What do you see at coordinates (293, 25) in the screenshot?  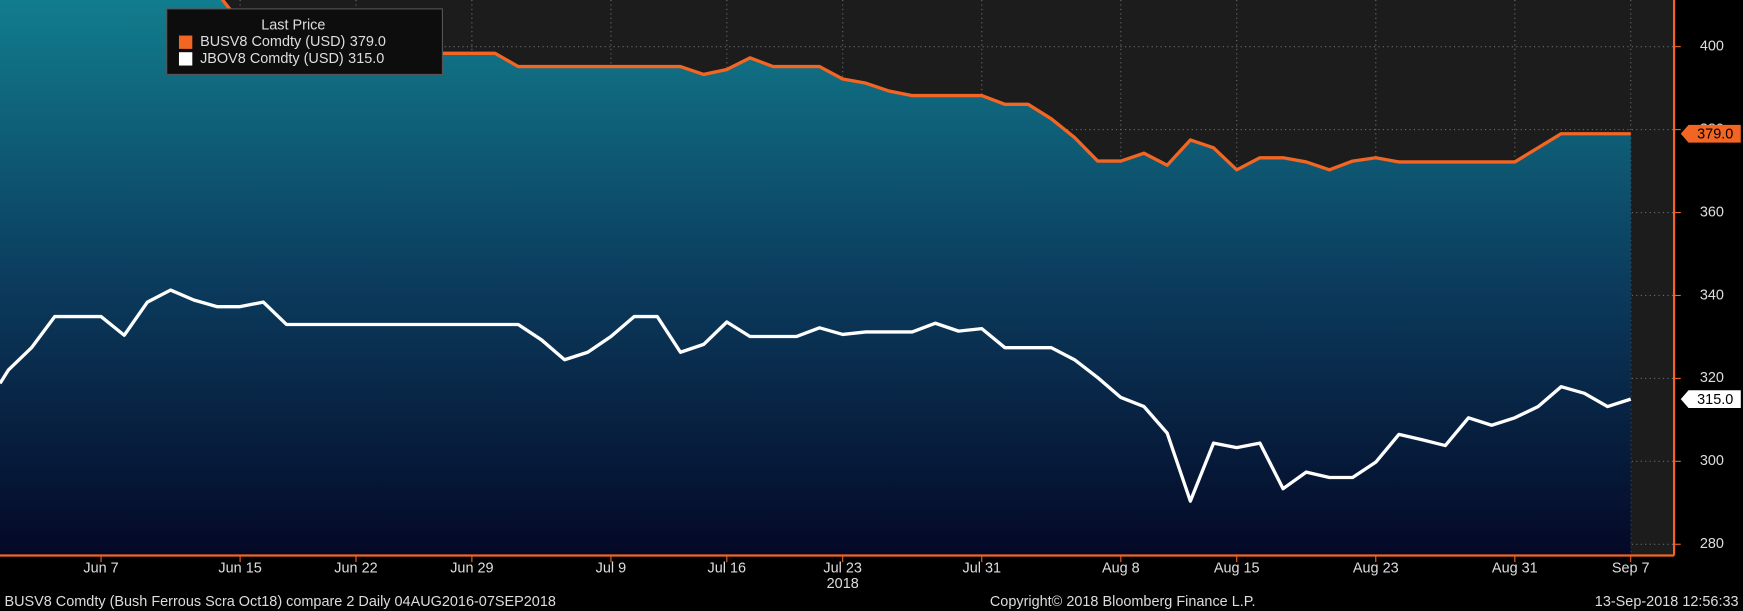 I see `legend-title: Last Price` at bounding box center [293, 25].